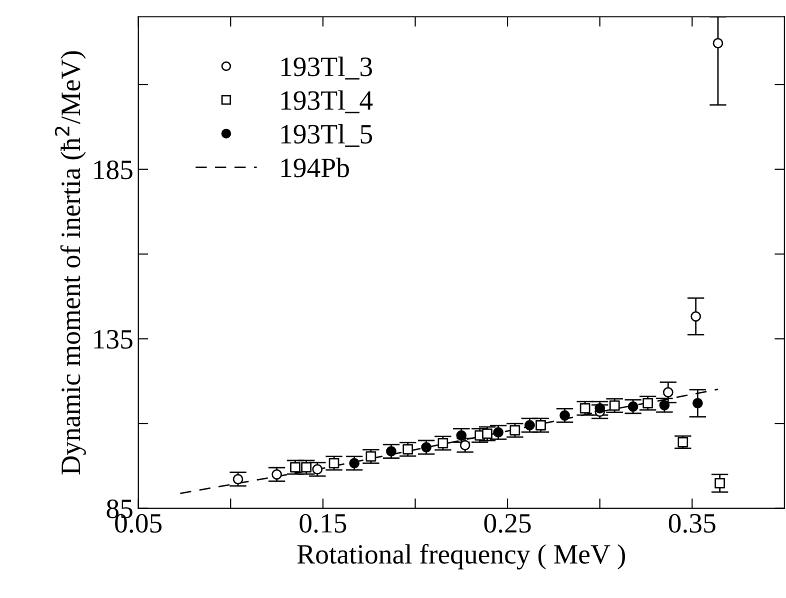 The image size is (786, 598). What do you see at coordinates (692, 523) in the screenshot?
I see `x-tick-label: 0.35` at bounding box center [692, 523].